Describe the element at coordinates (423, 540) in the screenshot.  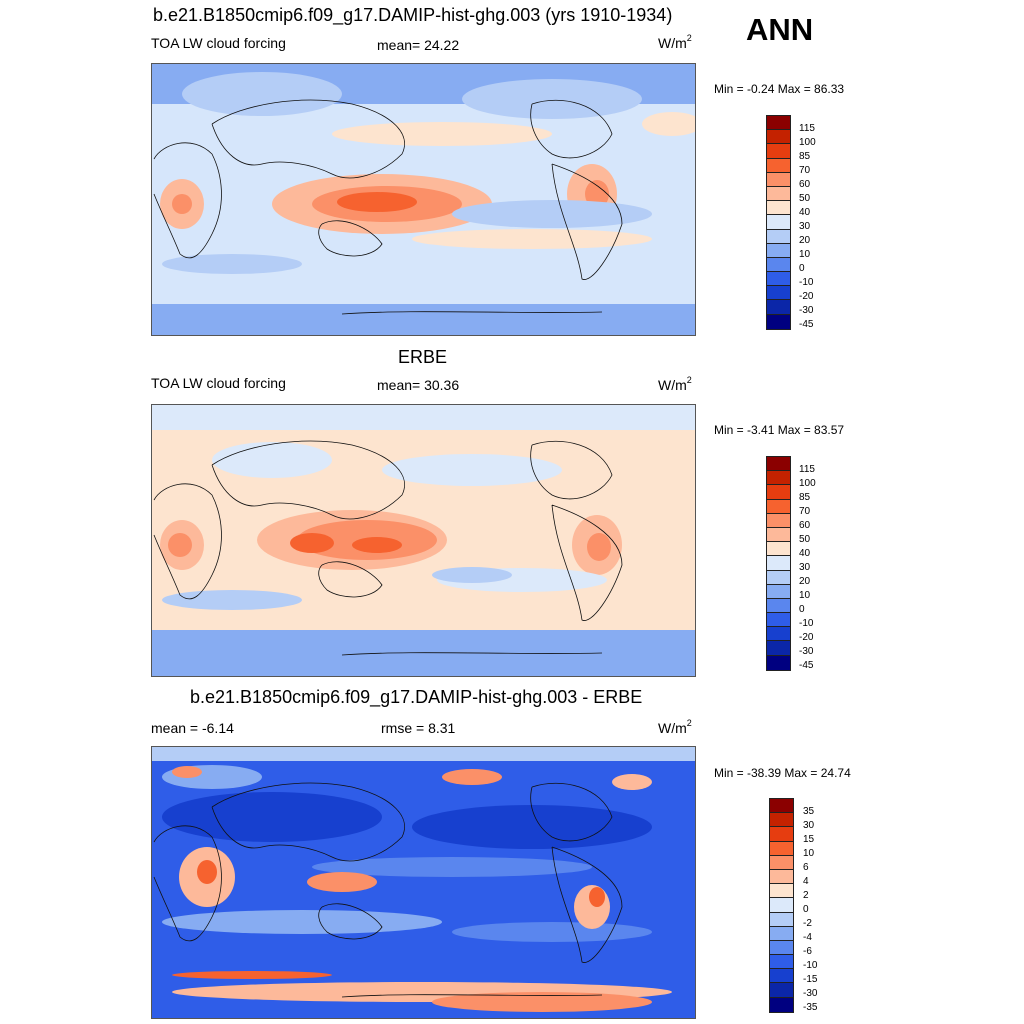
I see `panel-2-map` at that location.